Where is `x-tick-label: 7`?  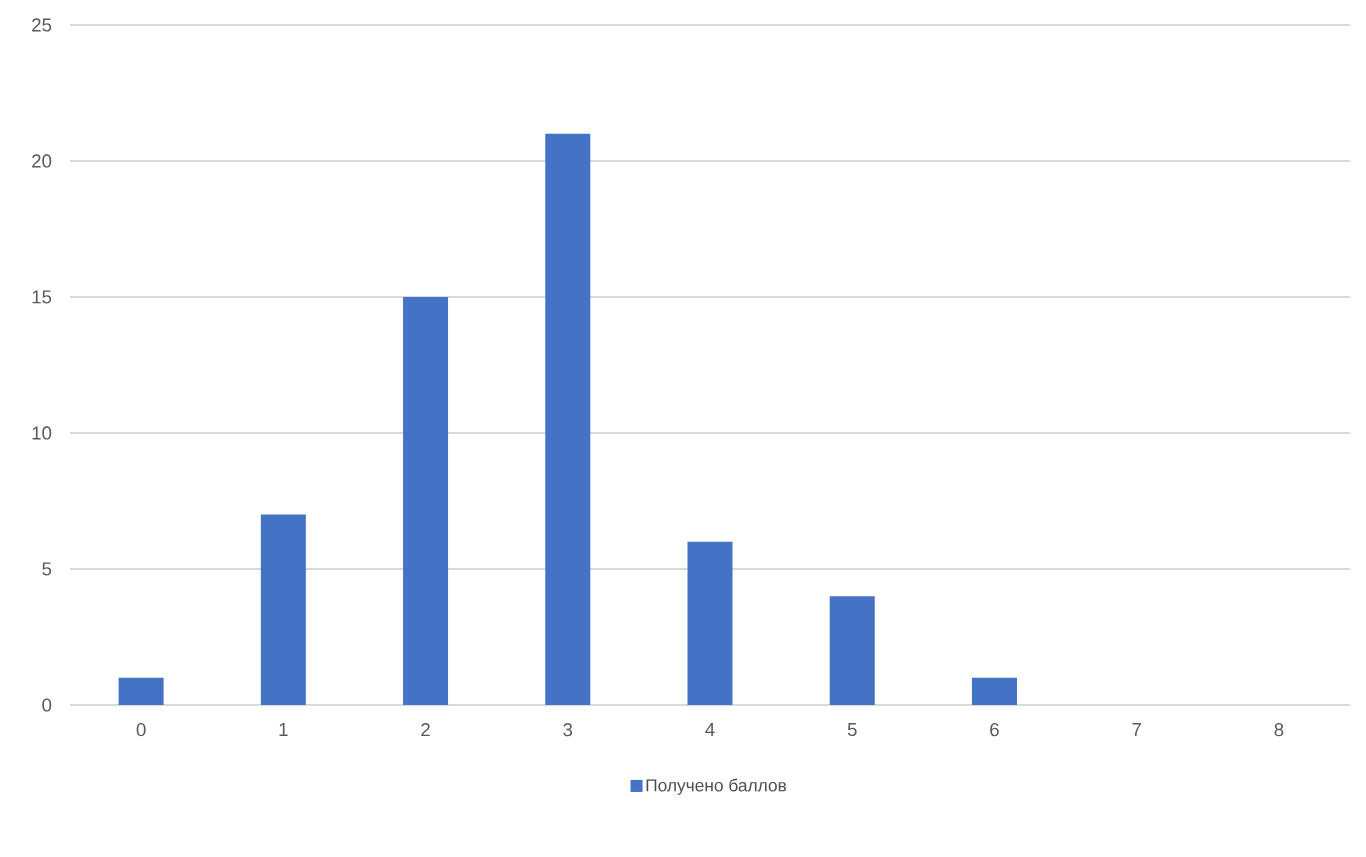
x-tick-label: 7 is located at coordinates (1136, 729).